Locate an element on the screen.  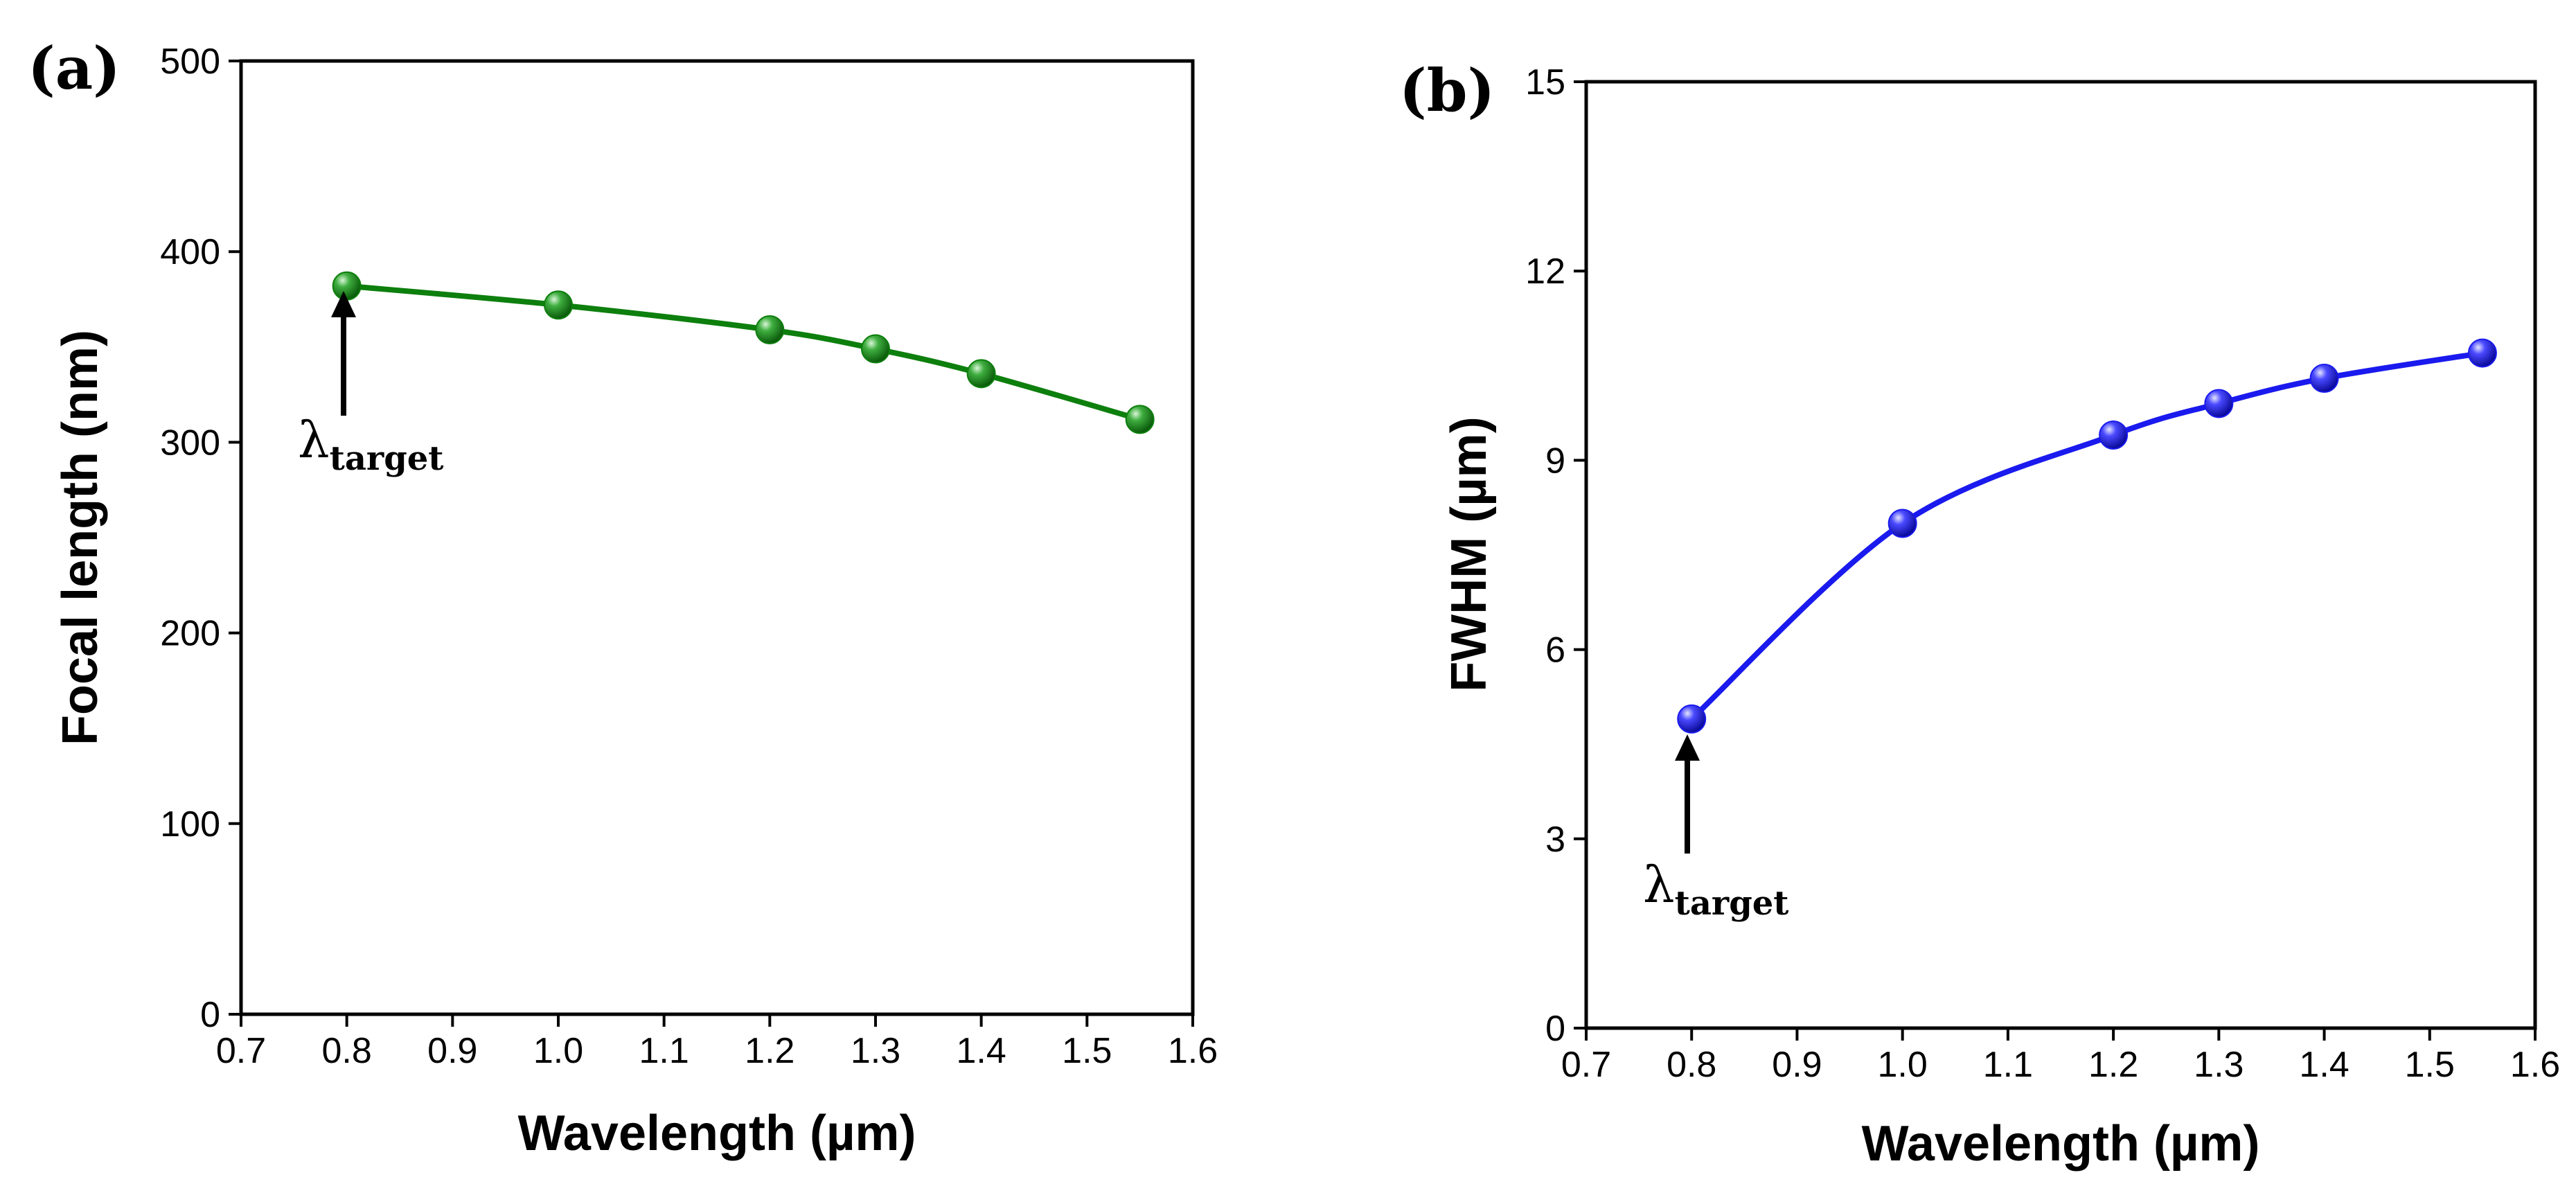
panel-b-y-tick-label: 0 is located at coordinates (1555, 1029).